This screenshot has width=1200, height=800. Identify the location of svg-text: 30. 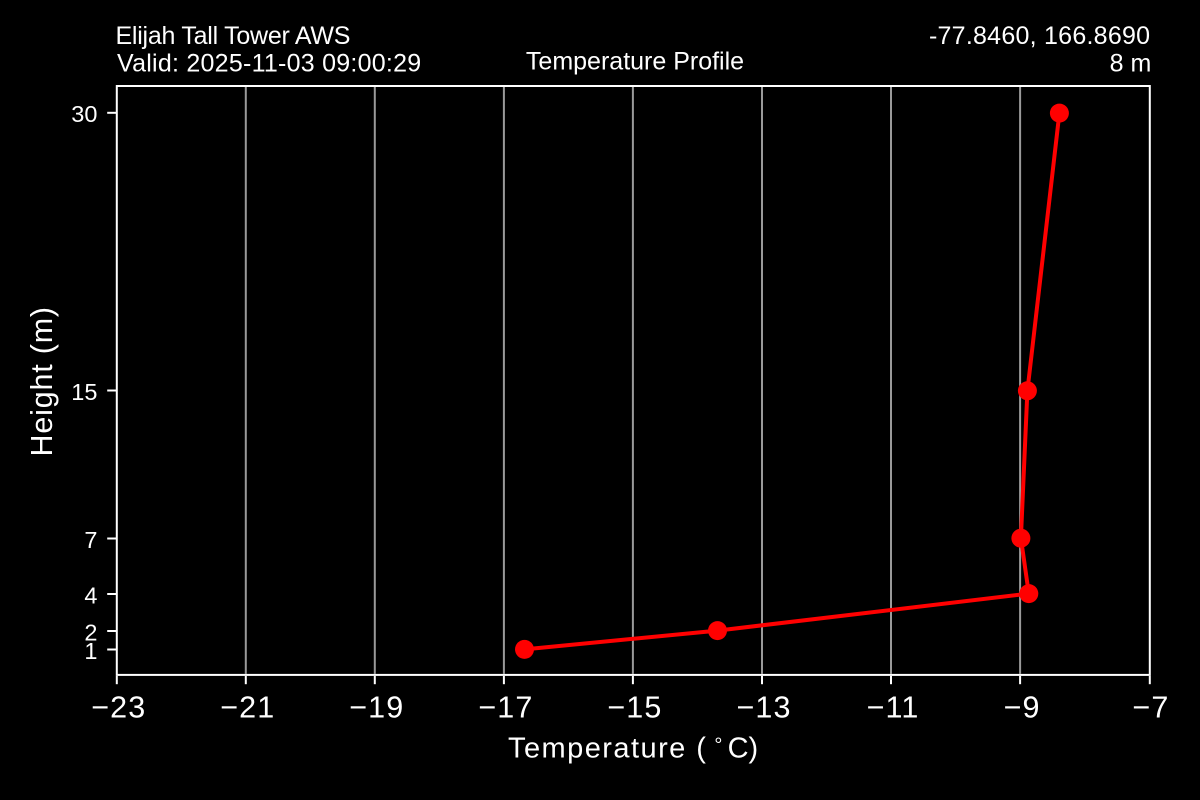
(84, 114).